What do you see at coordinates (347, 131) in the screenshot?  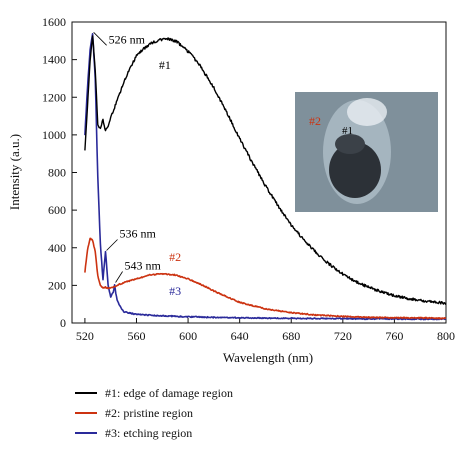 I see `inset-label-1: #1` at bounding box center [347, 131].